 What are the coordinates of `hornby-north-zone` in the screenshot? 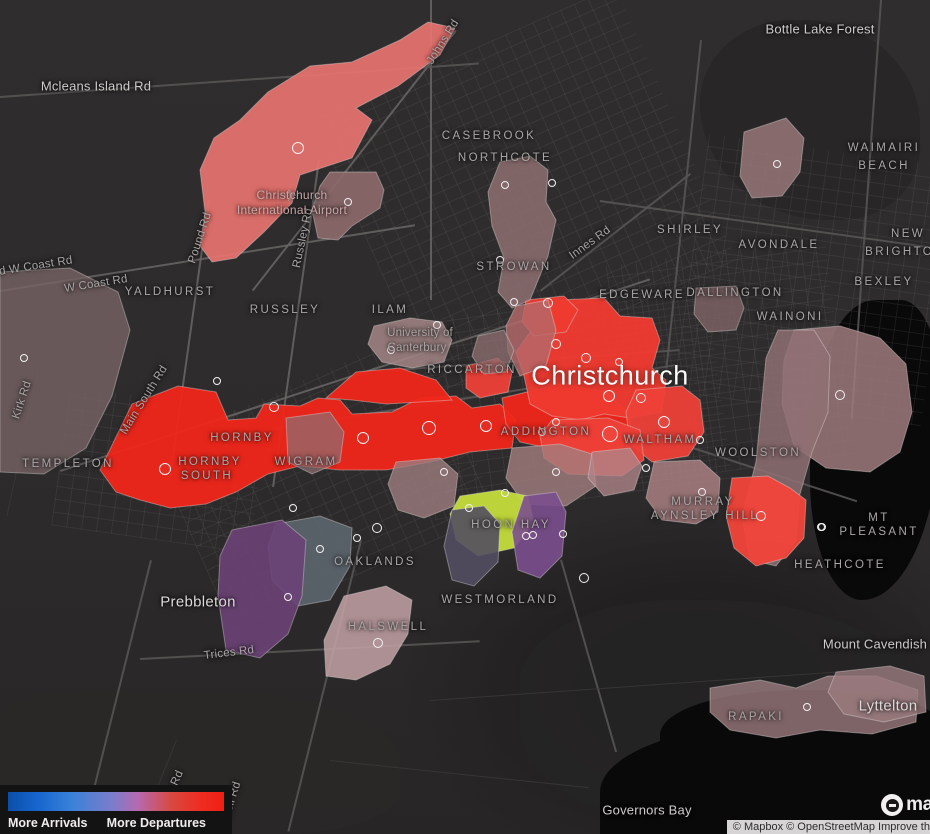 It's located at (388, 386).